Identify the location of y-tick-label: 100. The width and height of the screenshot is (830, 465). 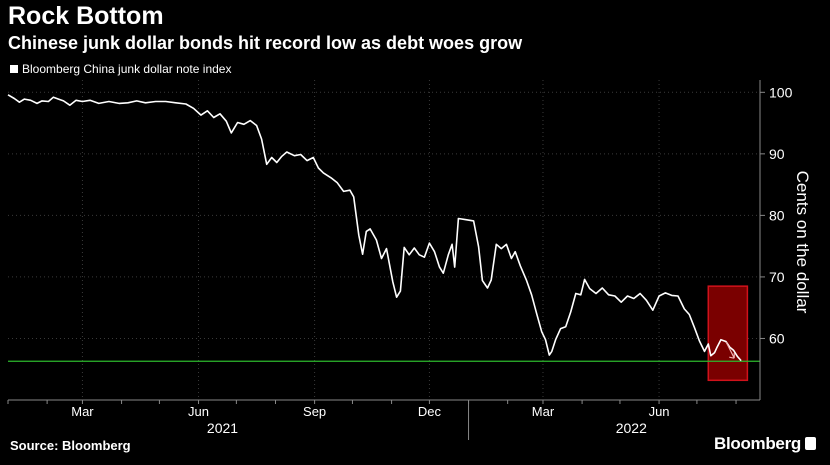
(781, 92).